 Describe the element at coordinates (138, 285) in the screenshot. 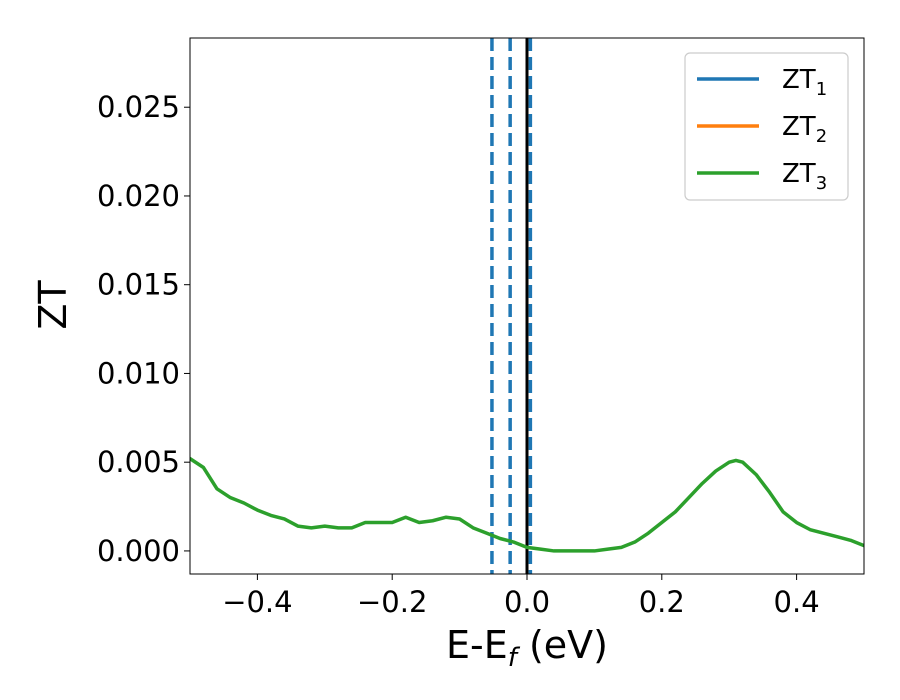

I see `y-tick-label: 0.015` at that location.